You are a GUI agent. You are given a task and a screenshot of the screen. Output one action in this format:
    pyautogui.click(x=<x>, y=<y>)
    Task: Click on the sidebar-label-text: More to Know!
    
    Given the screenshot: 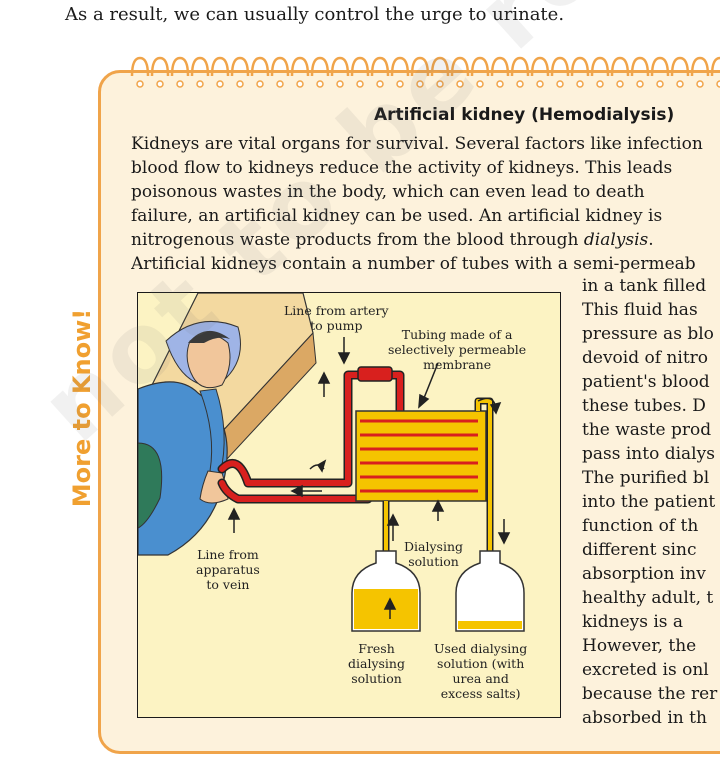 What is the action you would take?
    pyautogui.click(x=82, y=408)
    